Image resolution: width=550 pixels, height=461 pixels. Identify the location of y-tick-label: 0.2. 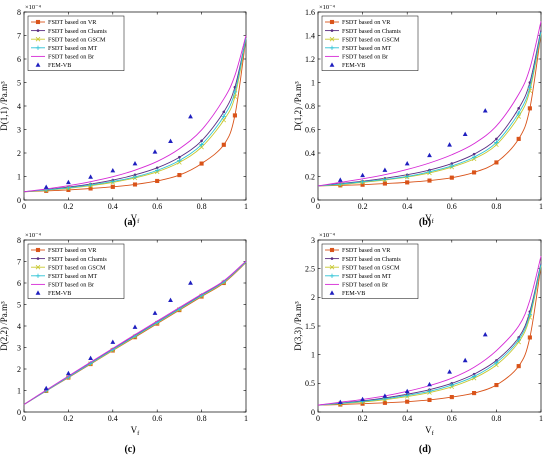
(310, 176).